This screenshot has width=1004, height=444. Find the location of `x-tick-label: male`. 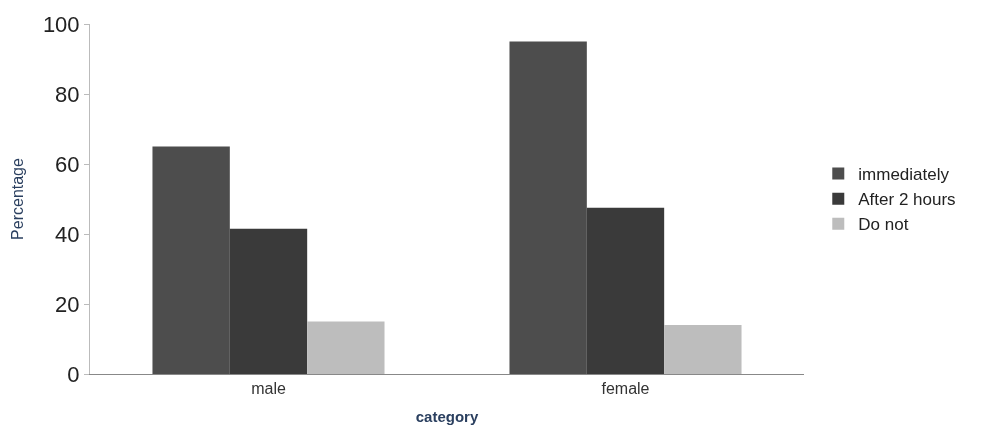

x-tick-label: male is located at coordinates (268, 389).